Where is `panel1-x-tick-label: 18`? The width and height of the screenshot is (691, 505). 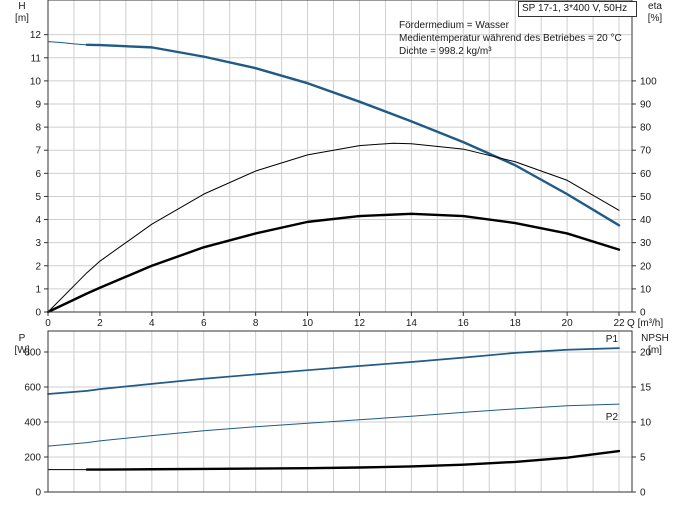 panel1-x-tick-label: 18 is located at coordinates (516, 323).